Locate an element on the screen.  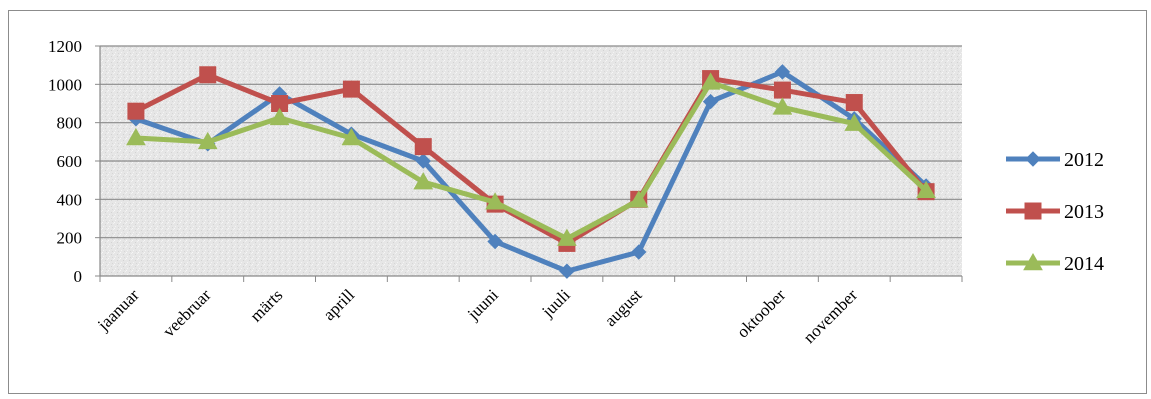
x-tick-label: november is located at coordinates (831, 316).